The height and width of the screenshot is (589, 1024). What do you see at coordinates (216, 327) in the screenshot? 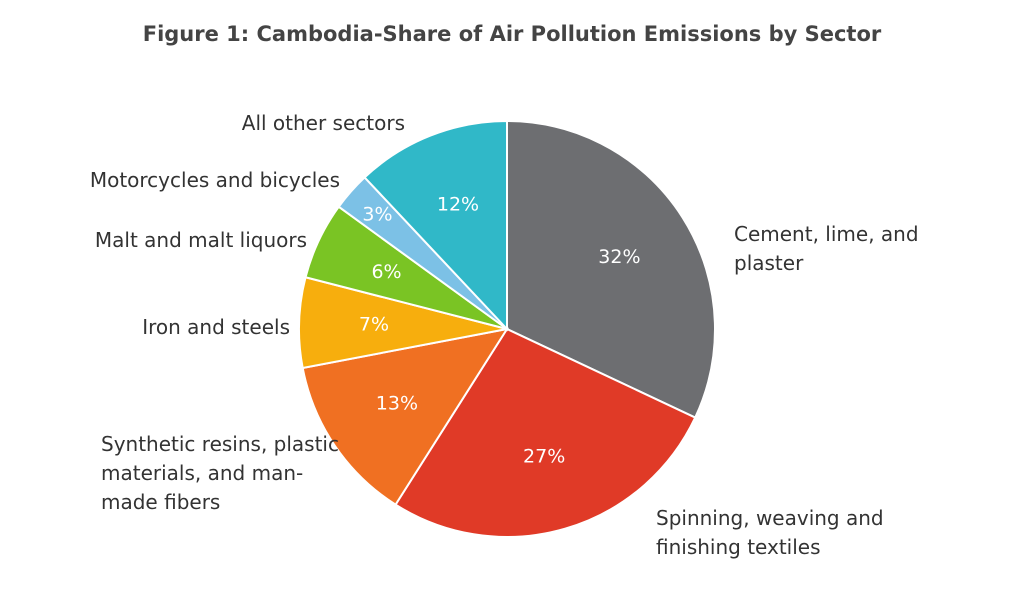
I see `category-label: Iron and steels` at bounding box center [216, 327].